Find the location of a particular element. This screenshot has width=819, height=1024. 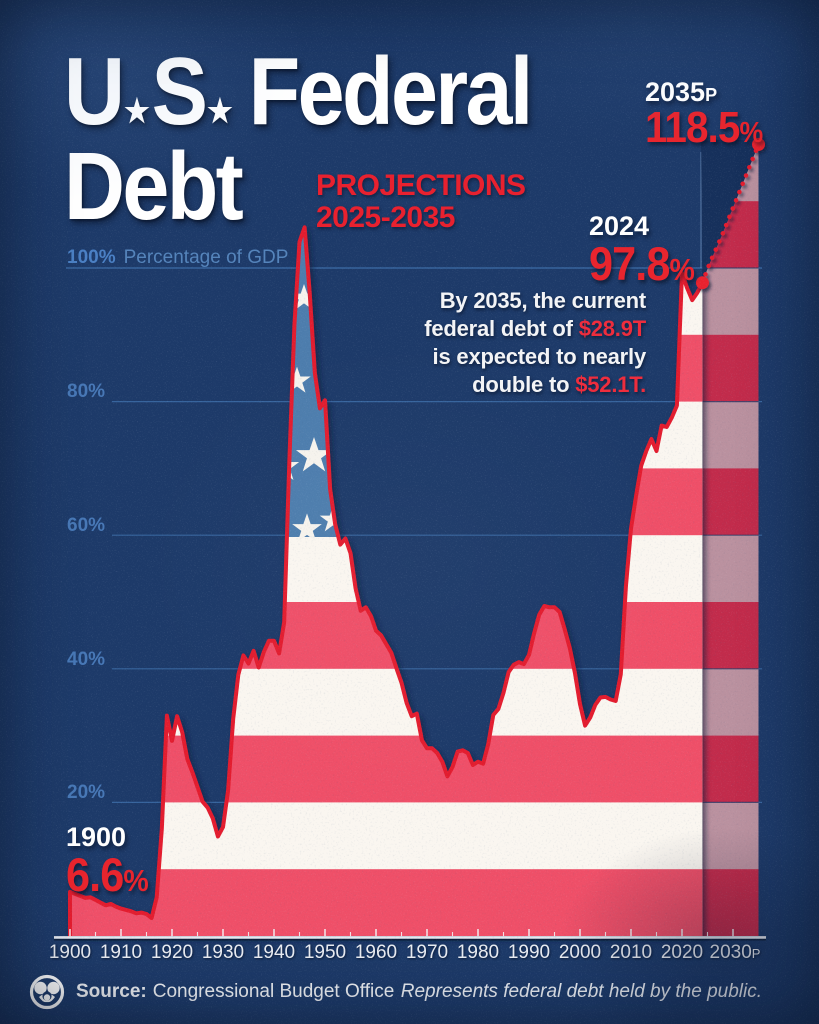

annotation-1900: 1900 6.6% is located at coordinates (107, 861).